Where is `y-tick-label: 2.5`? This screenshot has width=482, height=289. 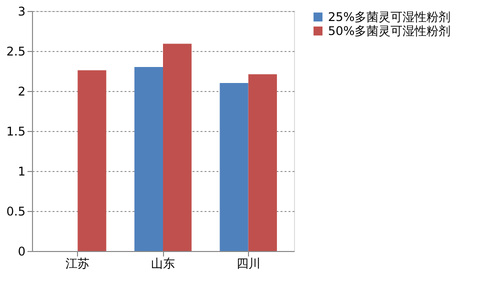 y-tick-label: 2.5 is located at coordinates (16, 51).